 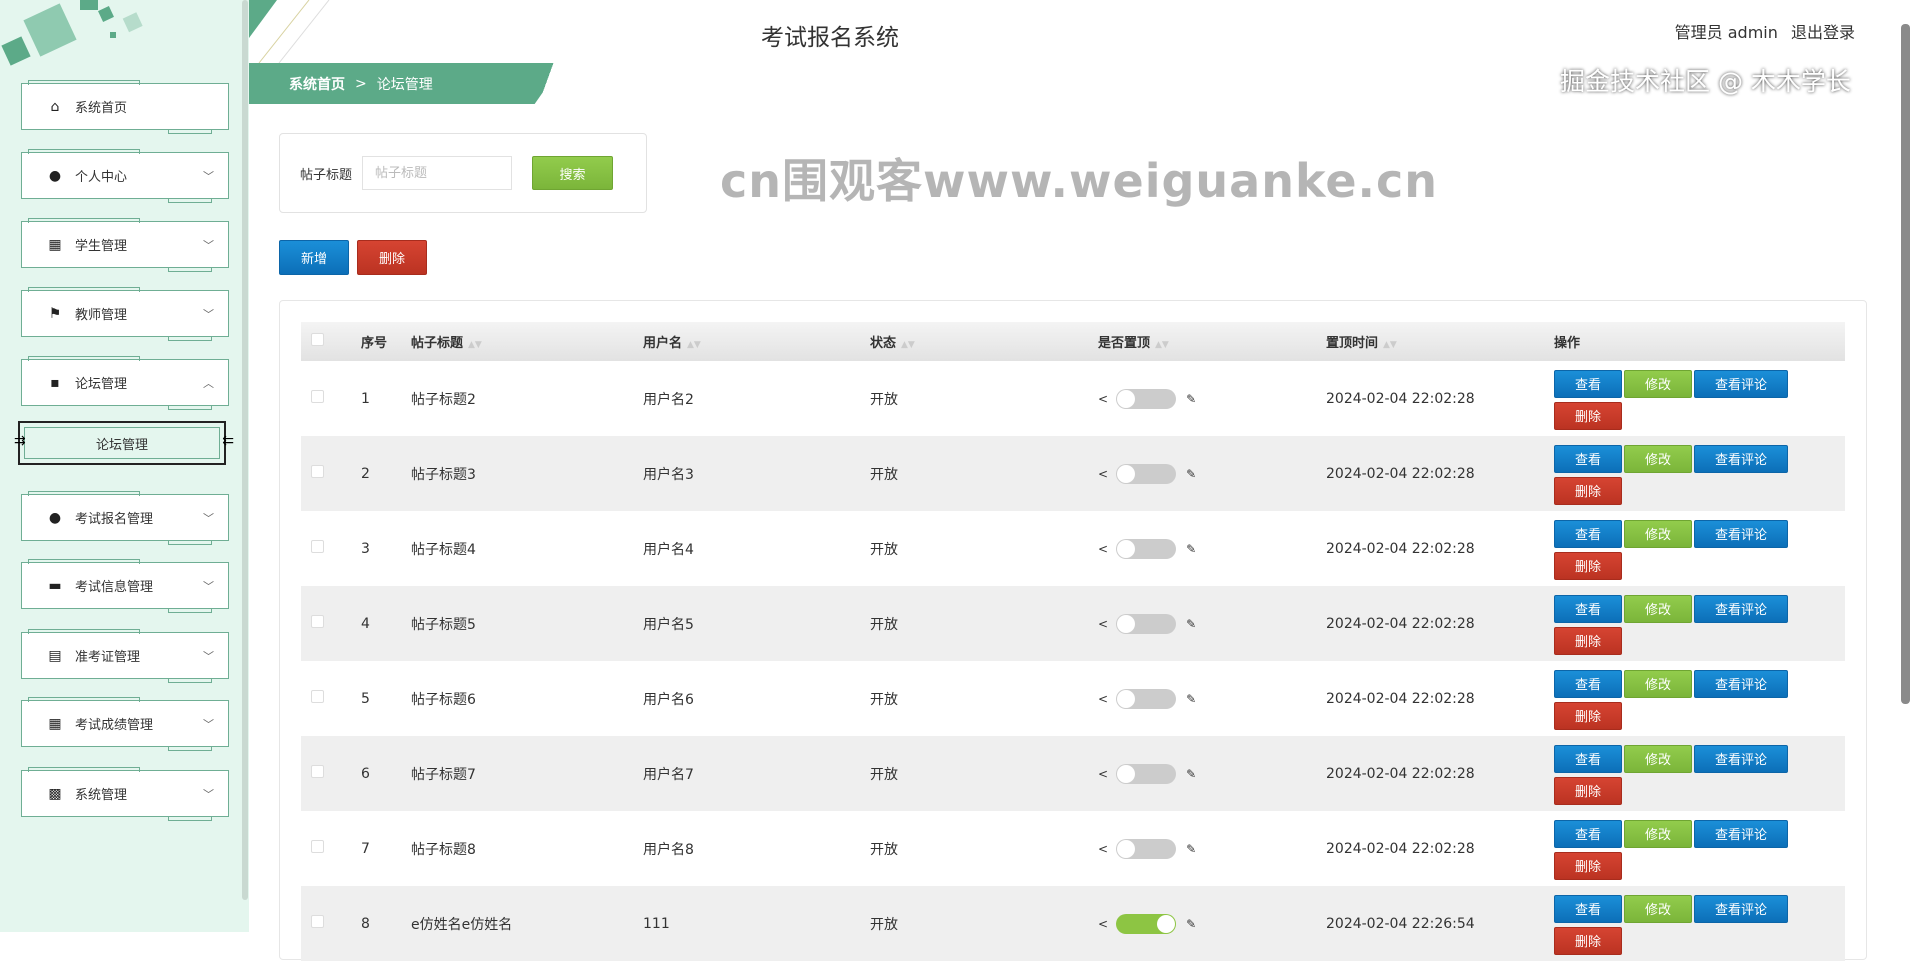 I want to click on sidebar-item: ▪ 论坛管理 ︿, so click(x=125, y=383).